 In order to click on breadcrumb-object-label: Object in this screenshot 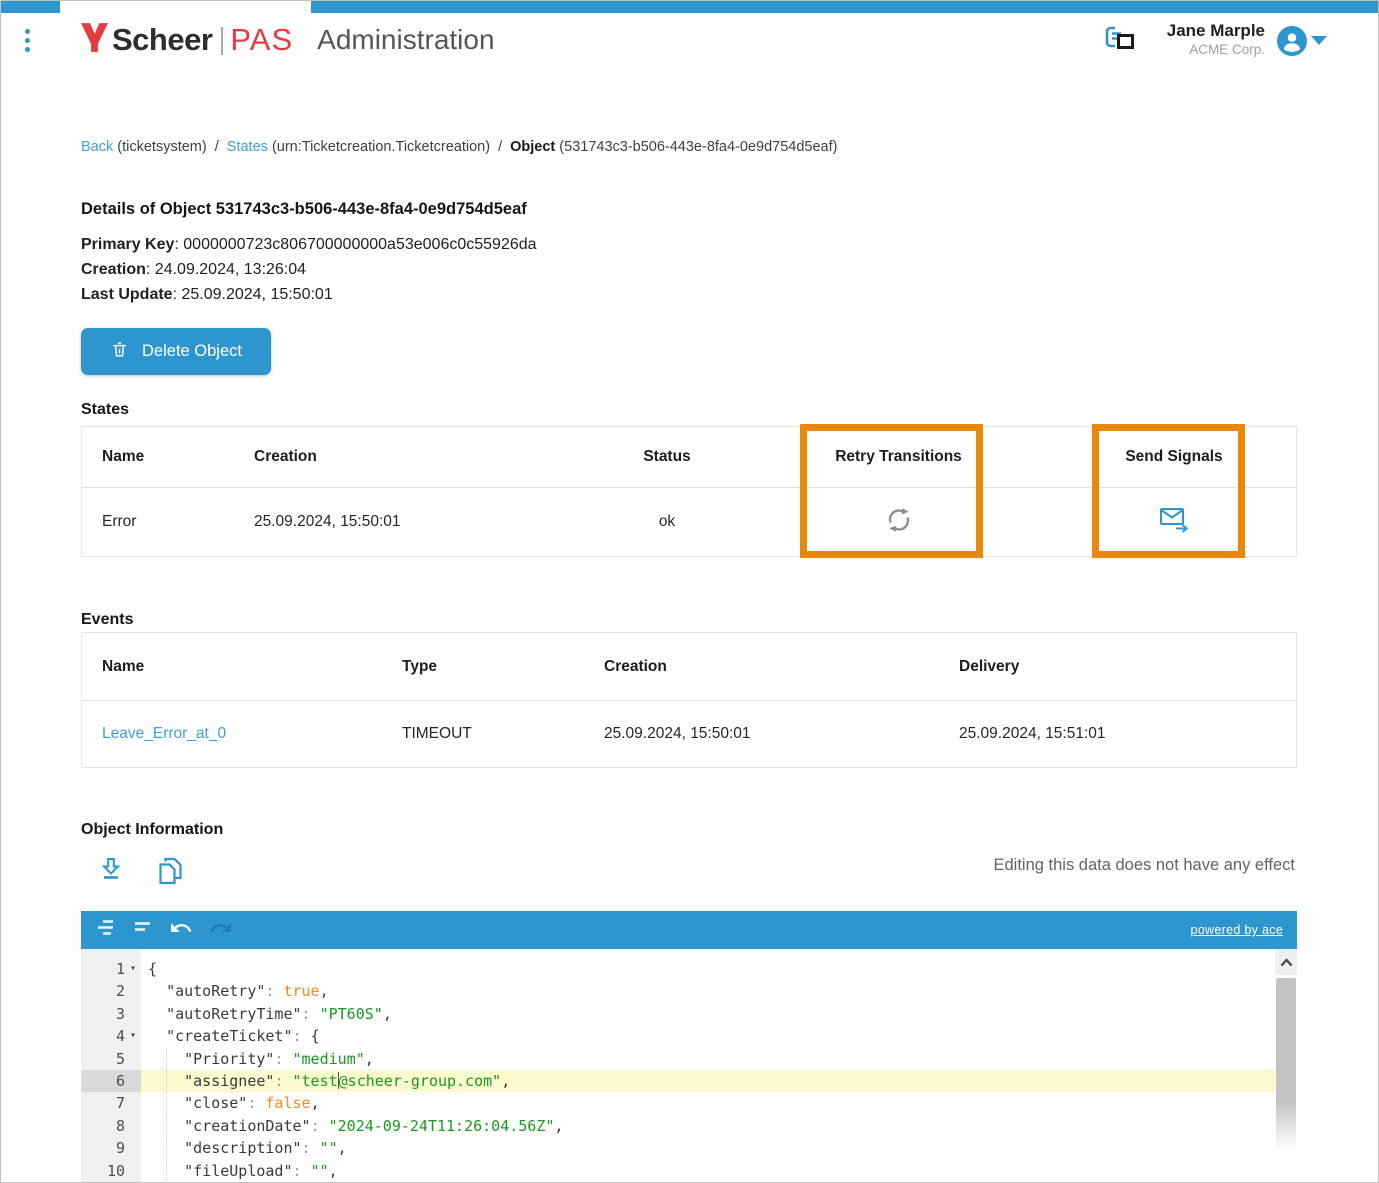, I will do `click(533, 147)`.